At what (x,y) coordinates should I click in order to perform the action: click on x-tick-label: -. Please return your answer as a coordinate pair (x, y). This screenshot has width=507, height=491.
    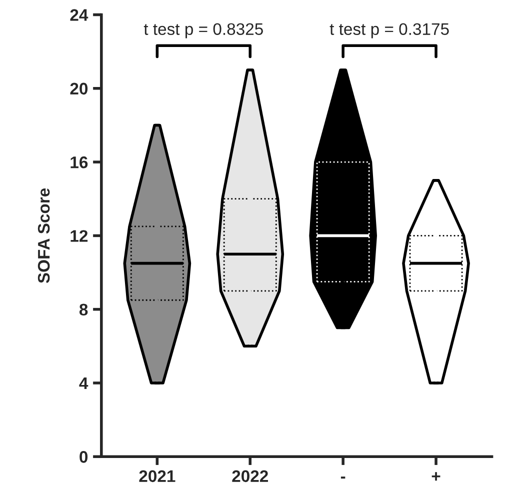
    Looking at the image, I should click on (343, 477).